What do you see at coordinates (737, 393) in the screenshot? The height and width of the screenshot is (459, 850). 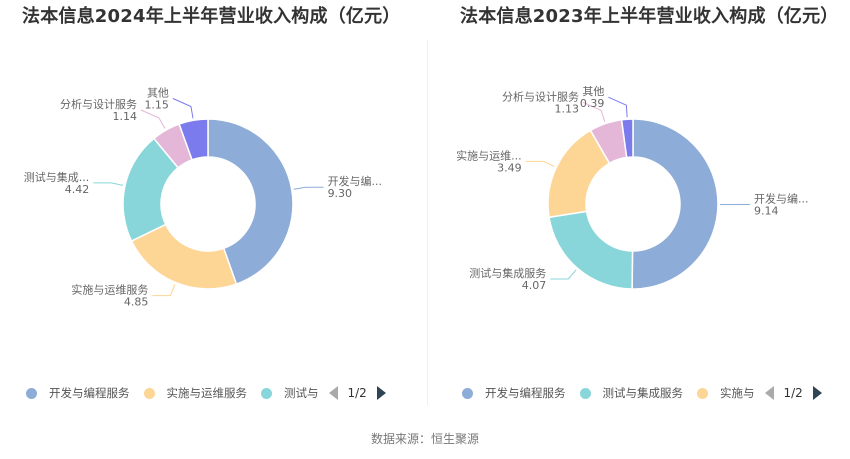 I see `legend-label: 实施与` at bounding box center [737, 393].